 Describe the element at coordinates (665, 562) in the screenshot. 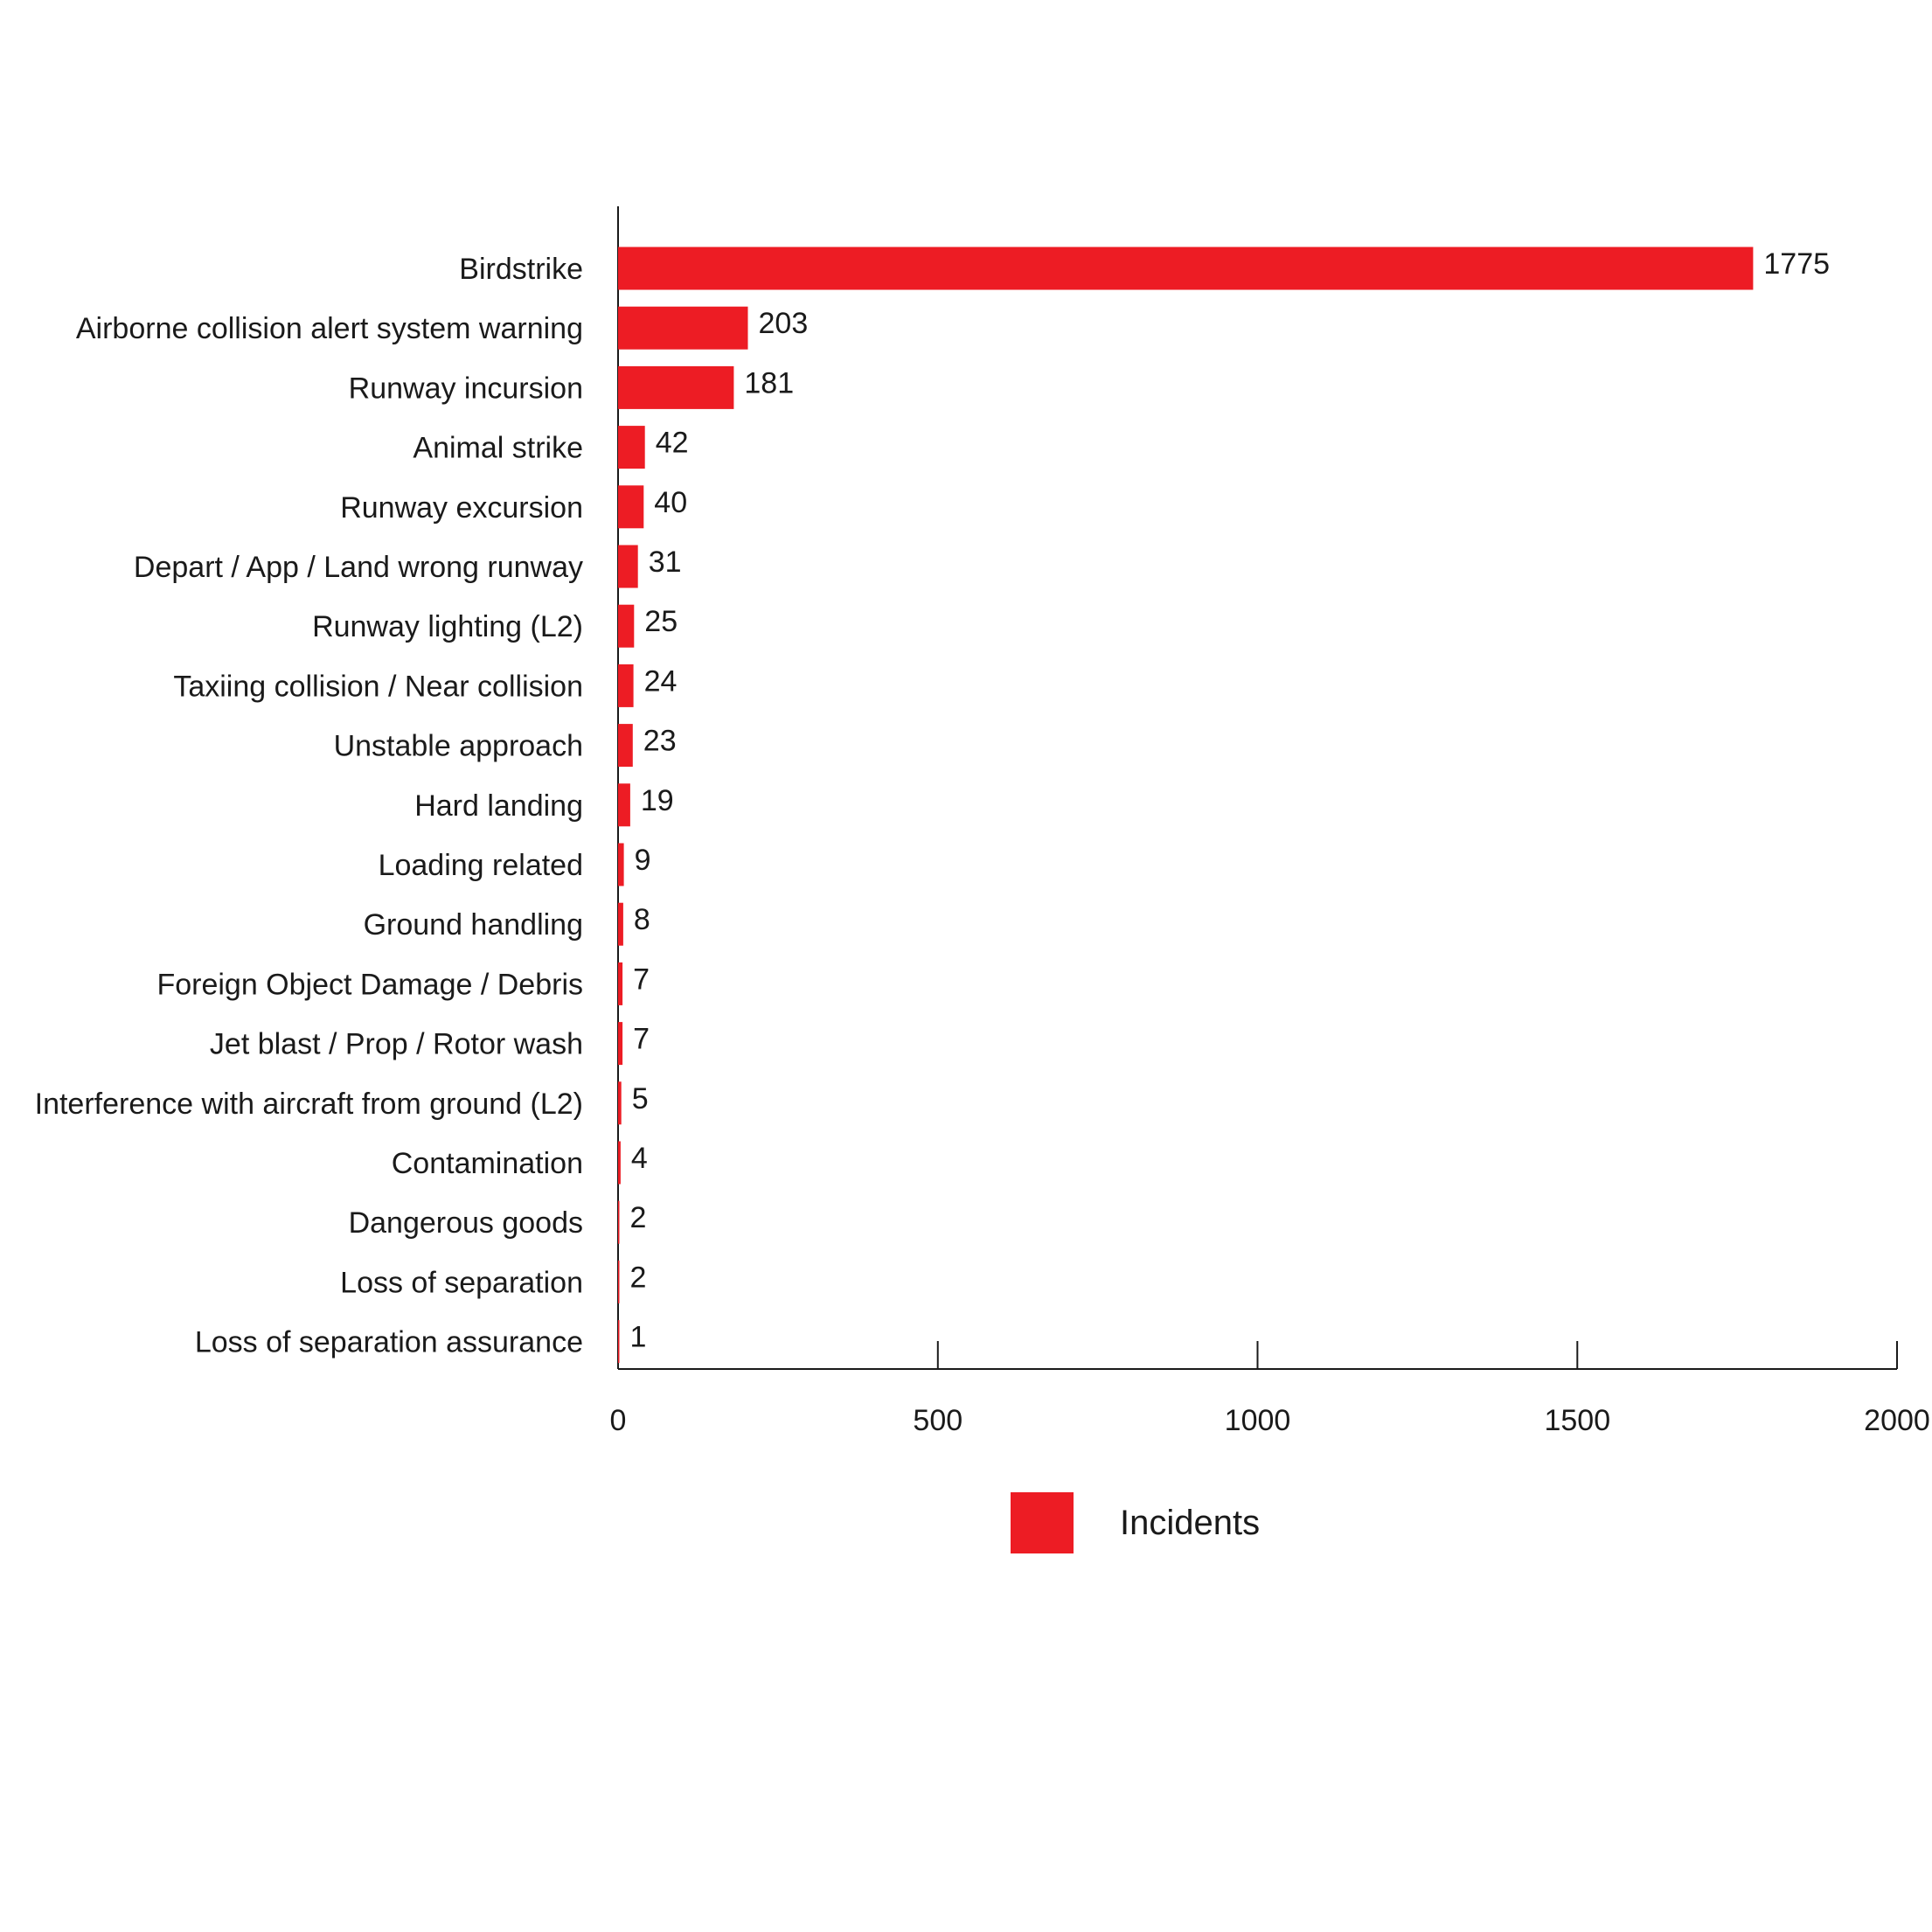

I see `data-label: 31` at that location.